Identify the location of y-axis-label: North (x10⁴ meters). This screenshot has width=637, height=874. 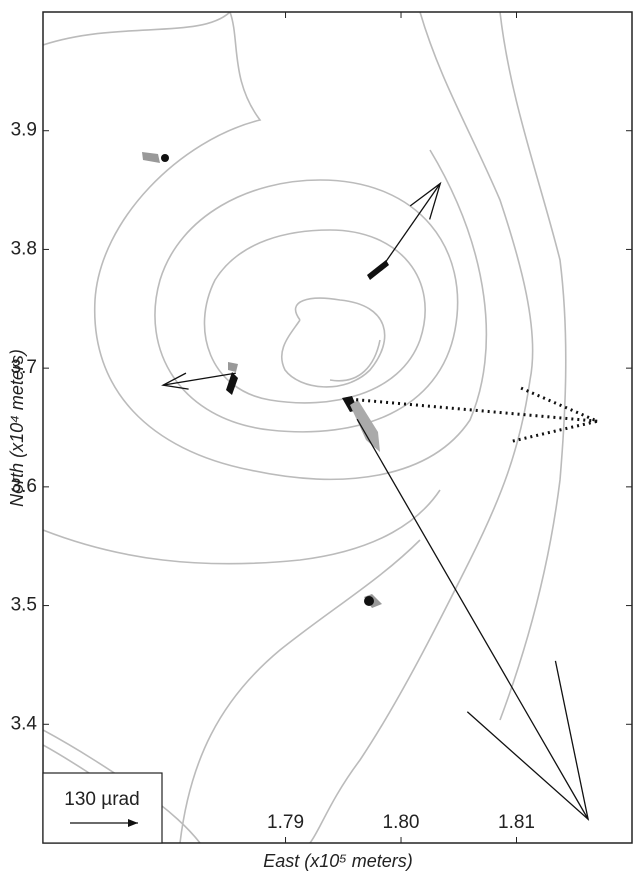
(17, 428).